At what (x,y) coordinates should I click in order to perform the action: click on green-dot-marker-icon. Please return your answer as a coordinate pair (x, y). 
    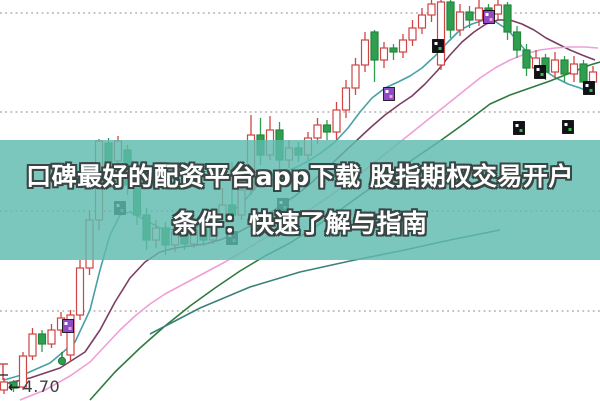
    Looking at the image, I should click on (62, 359).